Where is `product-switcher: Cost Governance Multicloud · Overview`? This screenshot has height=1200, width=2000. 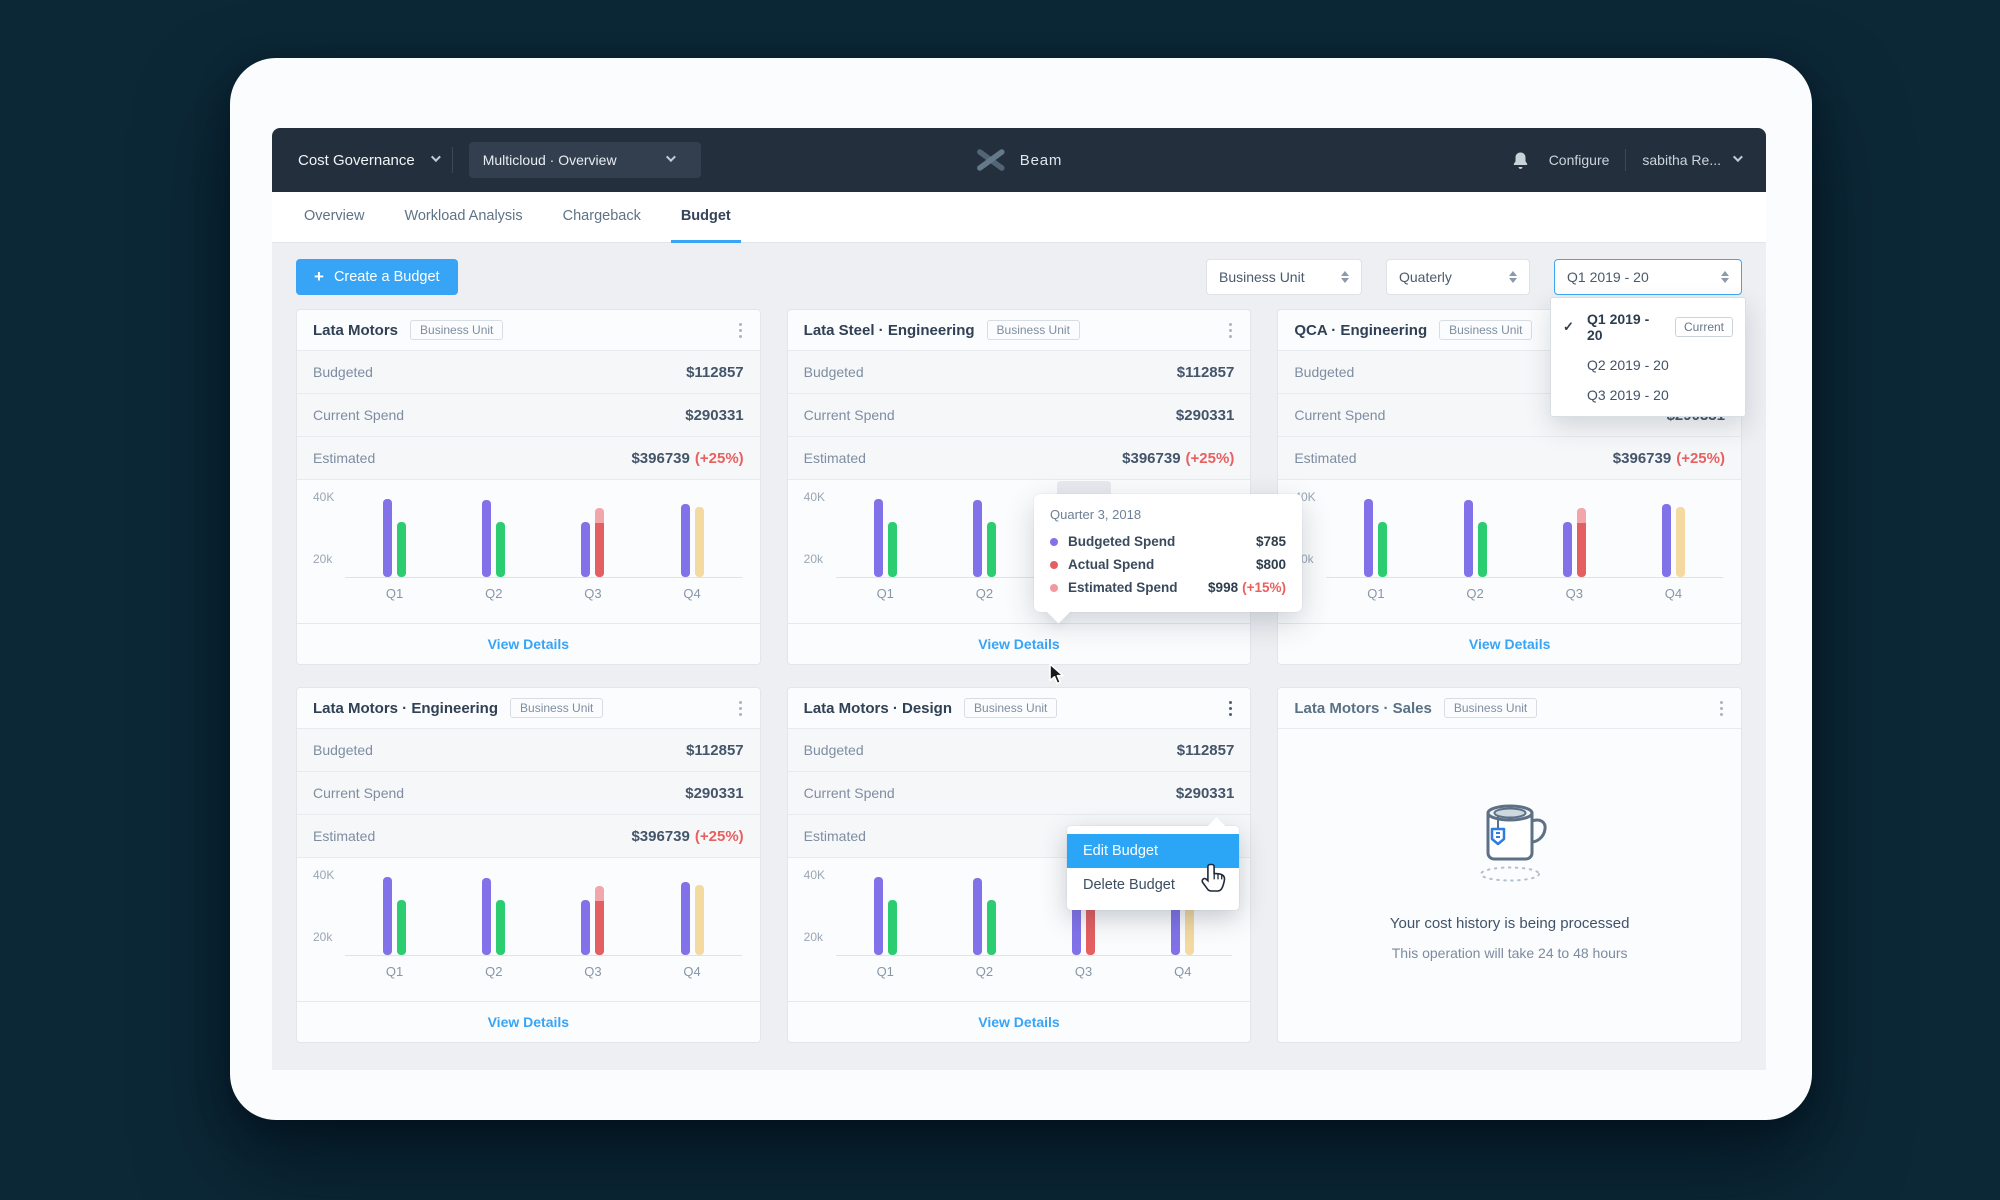
product-switcher: Cost Governance Multicloud · Overview is located at coordinates (486, 160).